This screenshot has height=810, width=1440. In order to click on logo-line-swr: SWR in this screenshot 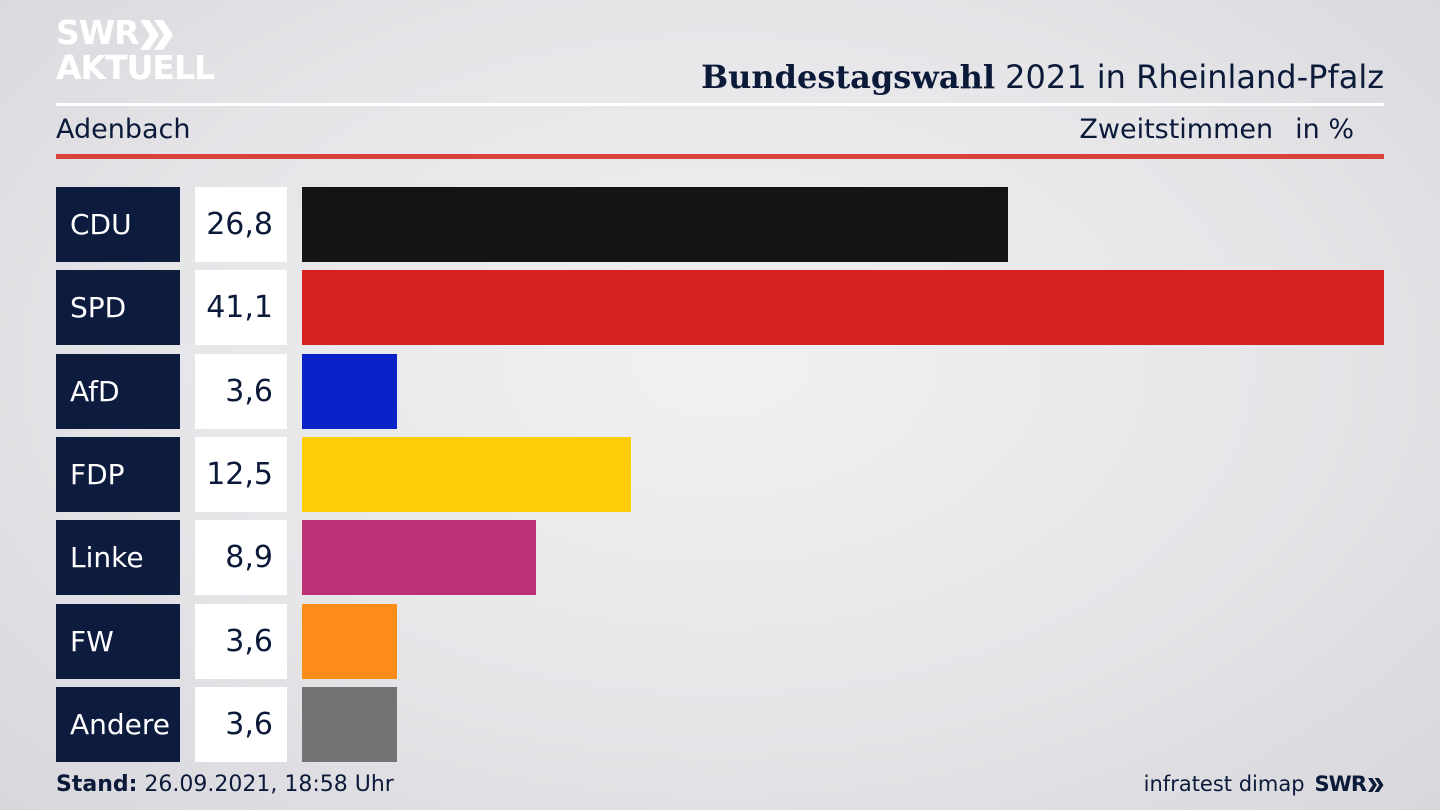, I will do `click(98, 32)`.